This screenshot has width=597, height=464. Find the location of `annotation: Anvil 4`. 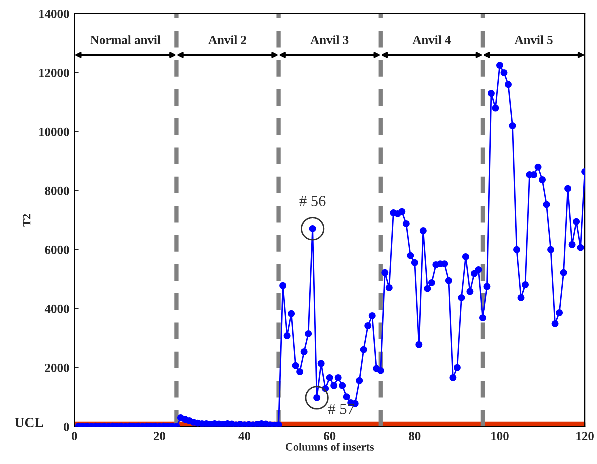

annotation: Anvil 4 is located at coordinates (431, 40).